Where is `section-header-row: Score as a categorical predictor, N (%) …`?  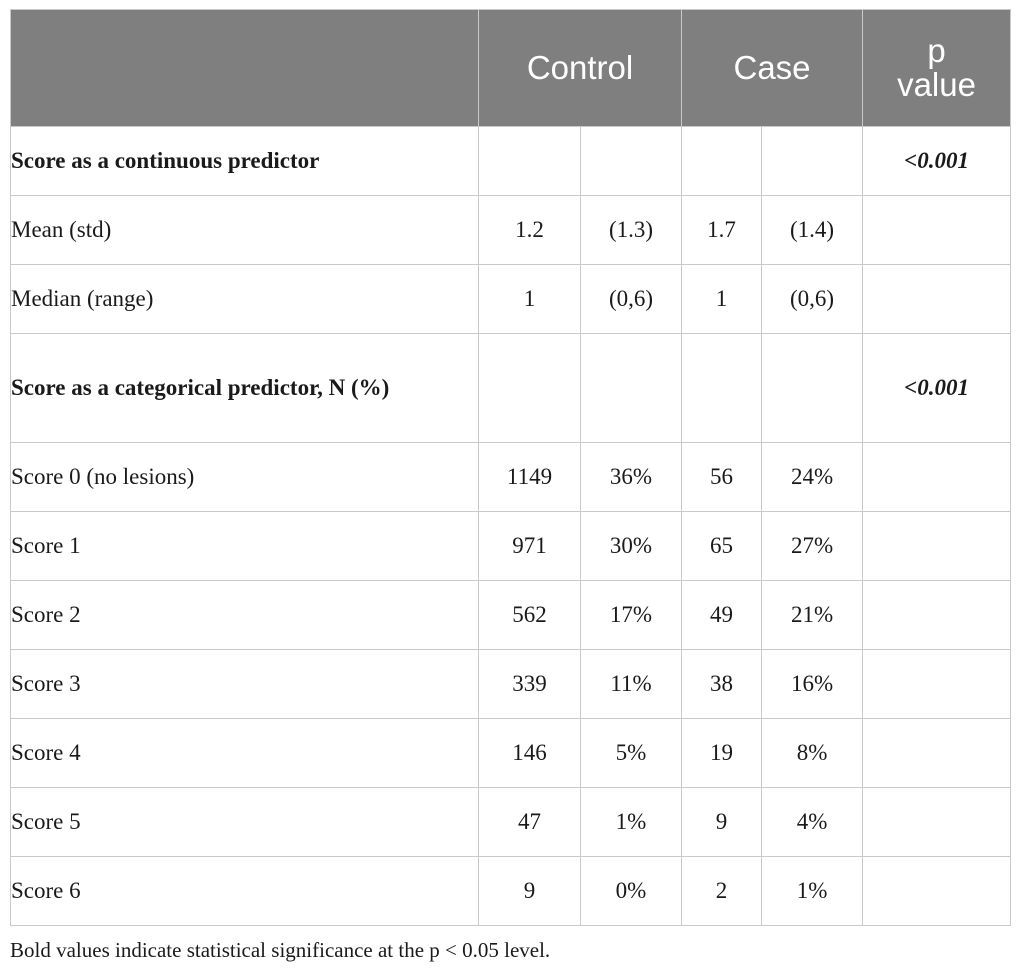 section-header-row: Score as a categorical predictor, N (%) … is located at coordinates (511, 388).